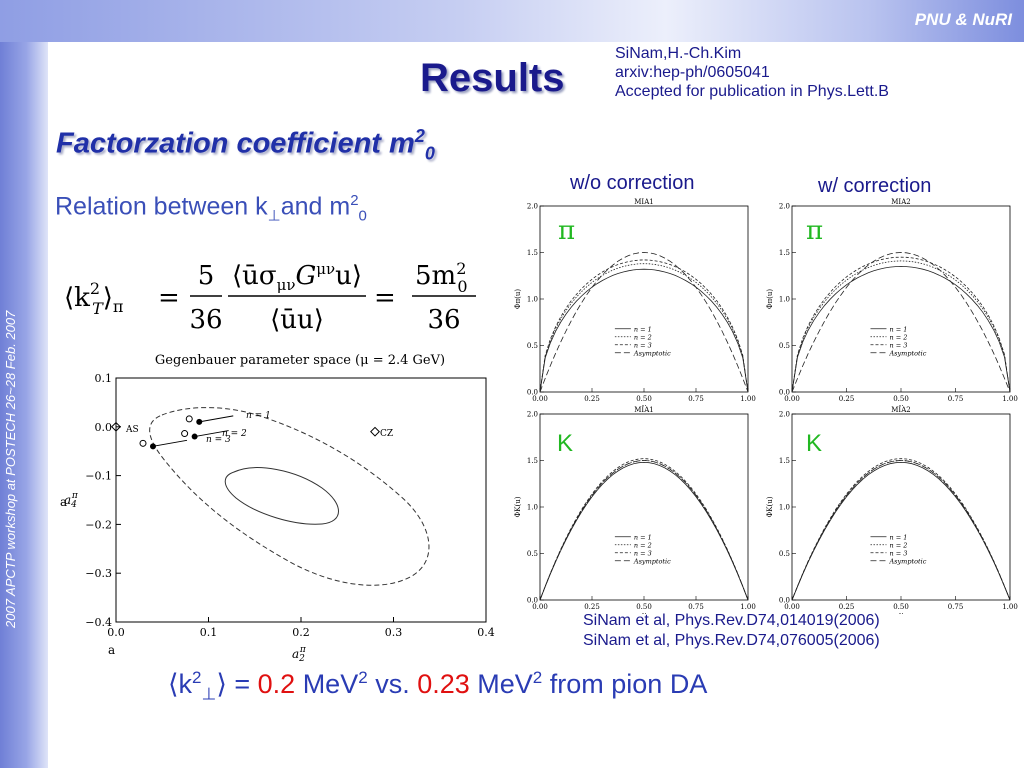 The image size is (1024, 768). I want to click on top-decor-band, so click(512, 21).